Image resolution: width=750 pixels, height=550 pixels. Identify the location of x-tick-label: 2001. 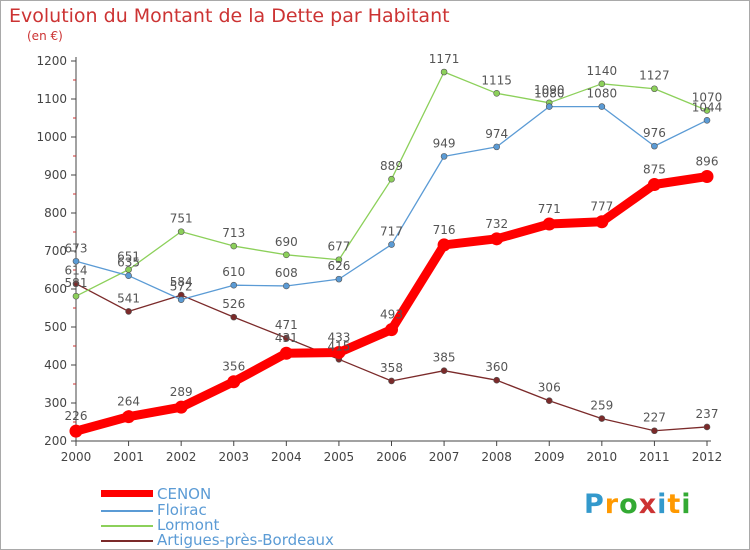
(128, 457).